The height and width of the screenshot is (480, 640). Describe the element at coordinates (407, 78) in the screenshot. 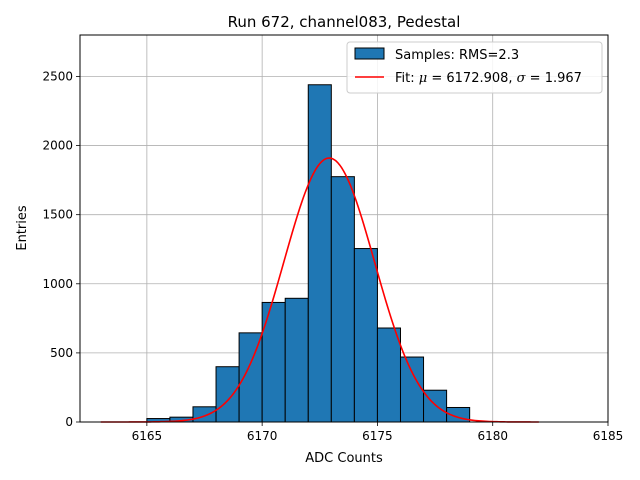

I see `legend-fit-prefix: Fit:` at that location.